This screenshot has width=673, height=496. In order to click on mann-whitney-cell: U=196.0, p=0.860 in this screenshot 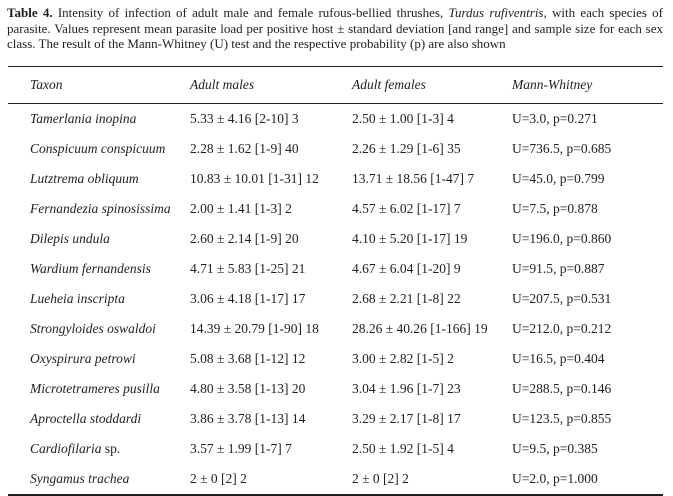, I will do `click(562, 238)`.